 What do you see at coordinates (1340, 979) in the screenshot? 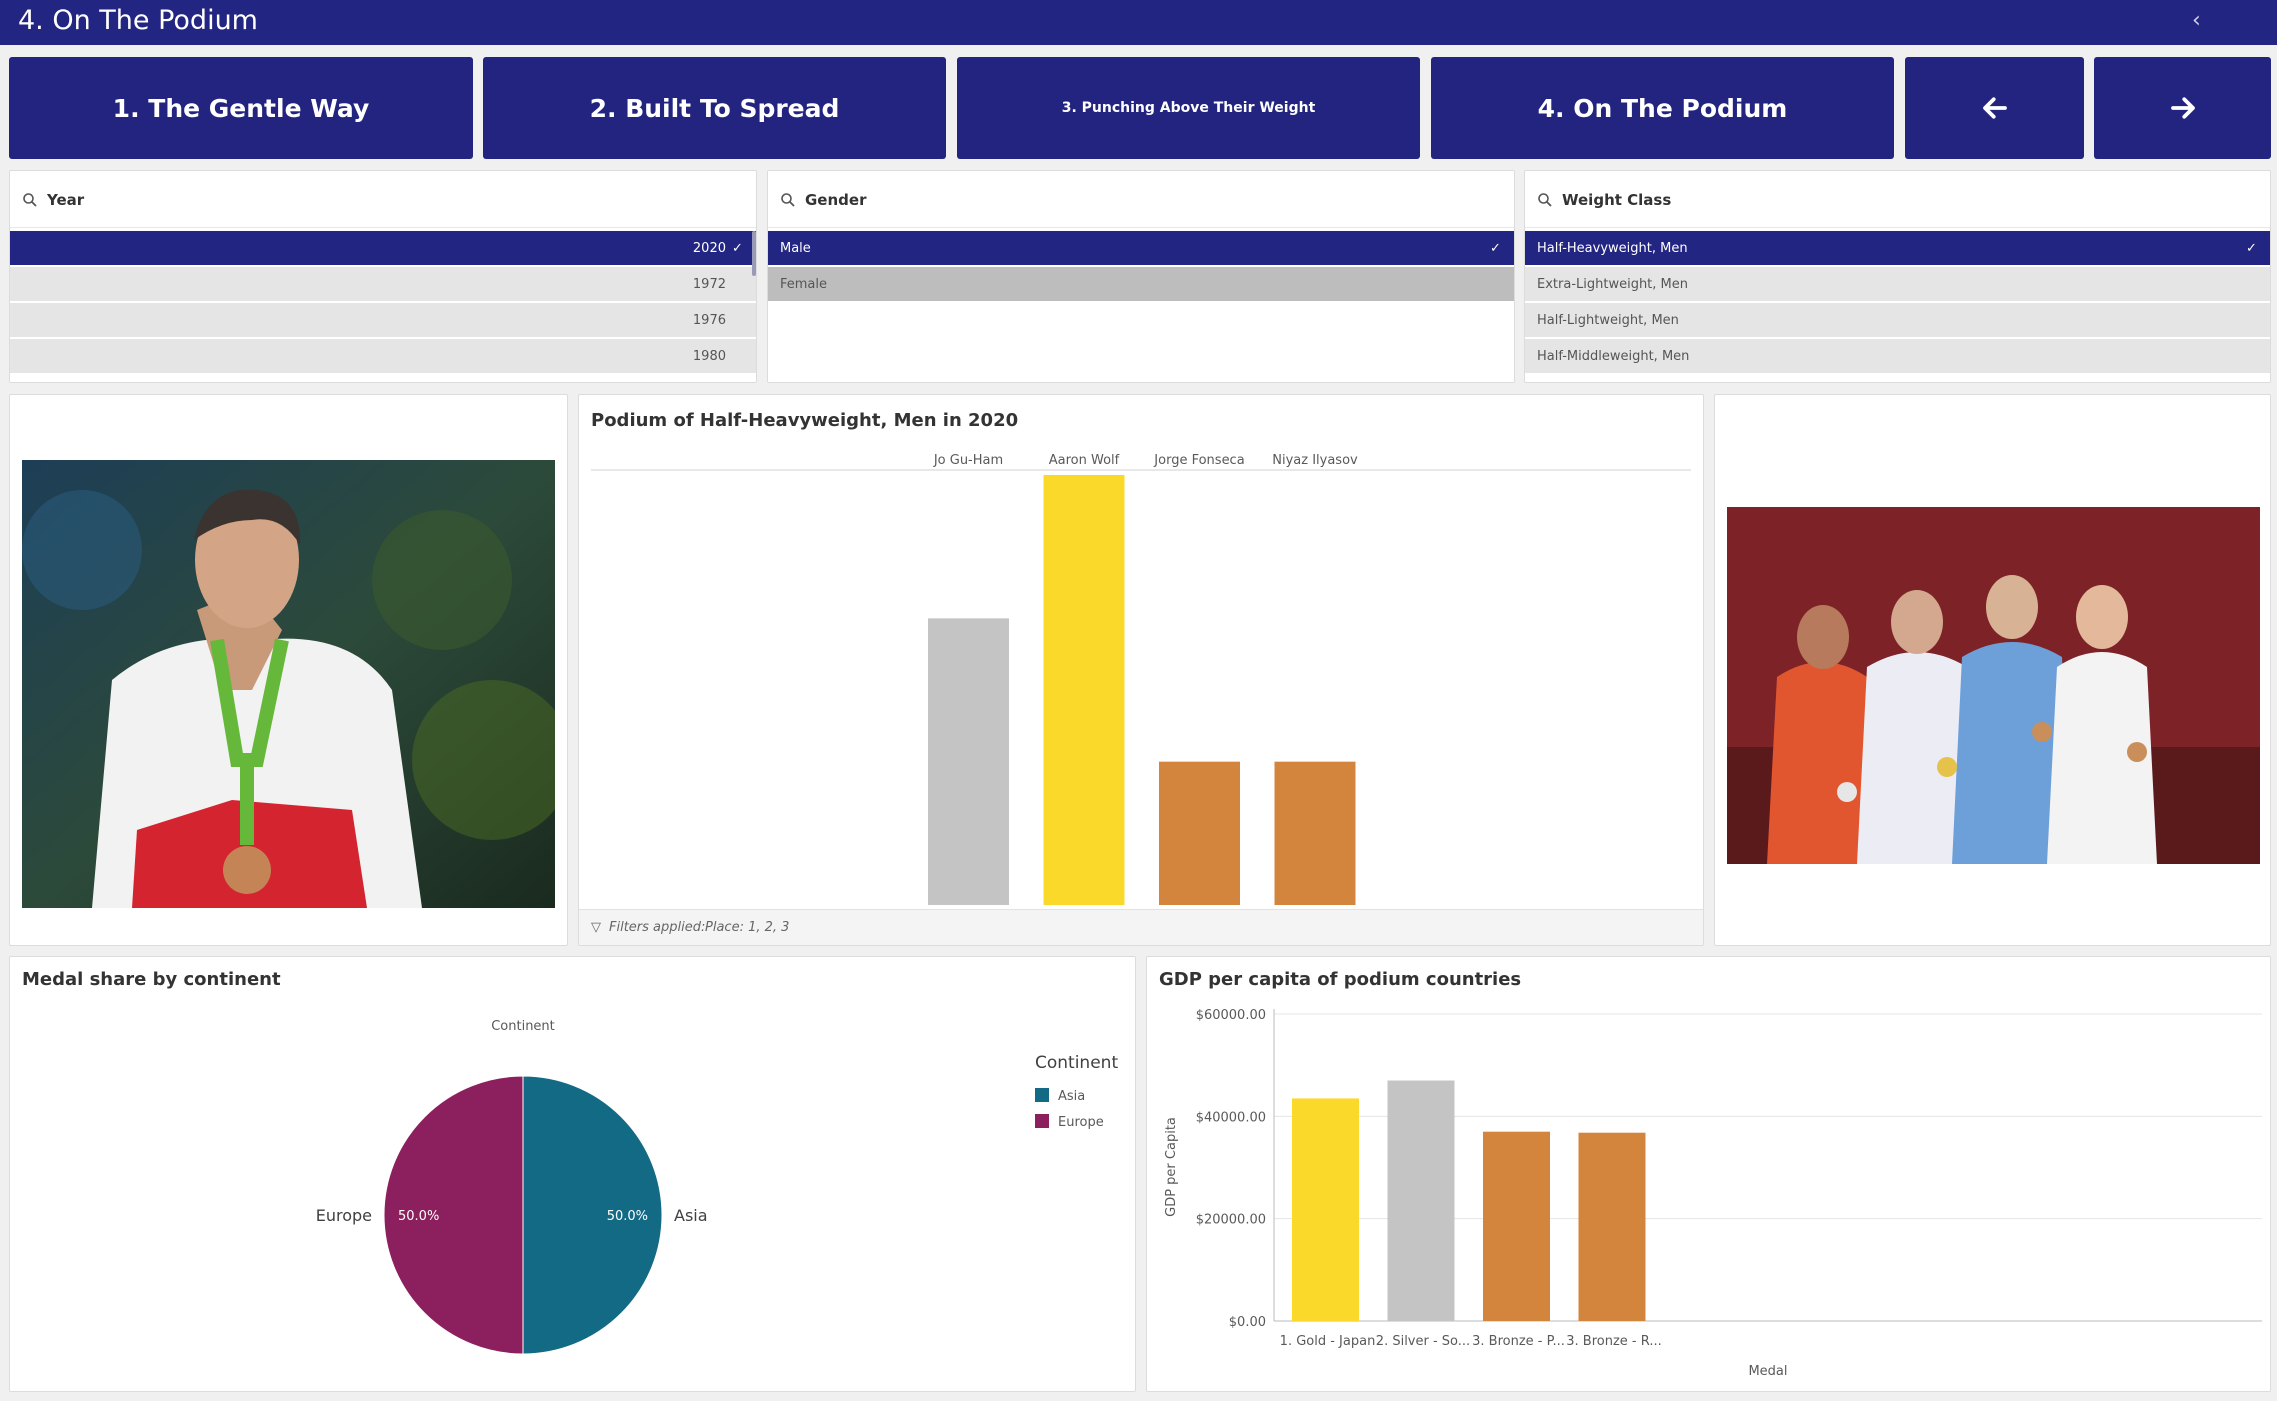
I see `chart-title: GDP per capita of podium countries` at bounding box center [1340, 979].